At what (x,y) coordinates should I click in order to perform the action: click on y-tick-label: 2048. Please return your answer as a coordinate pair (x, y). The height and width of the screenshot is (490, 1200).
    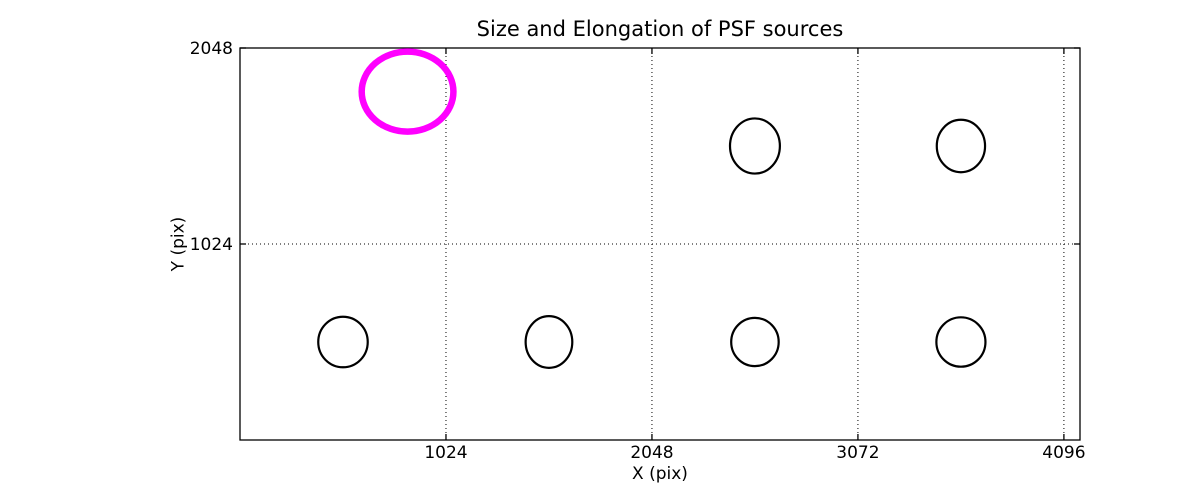
    Looking at the image, I should click on (211, 49).